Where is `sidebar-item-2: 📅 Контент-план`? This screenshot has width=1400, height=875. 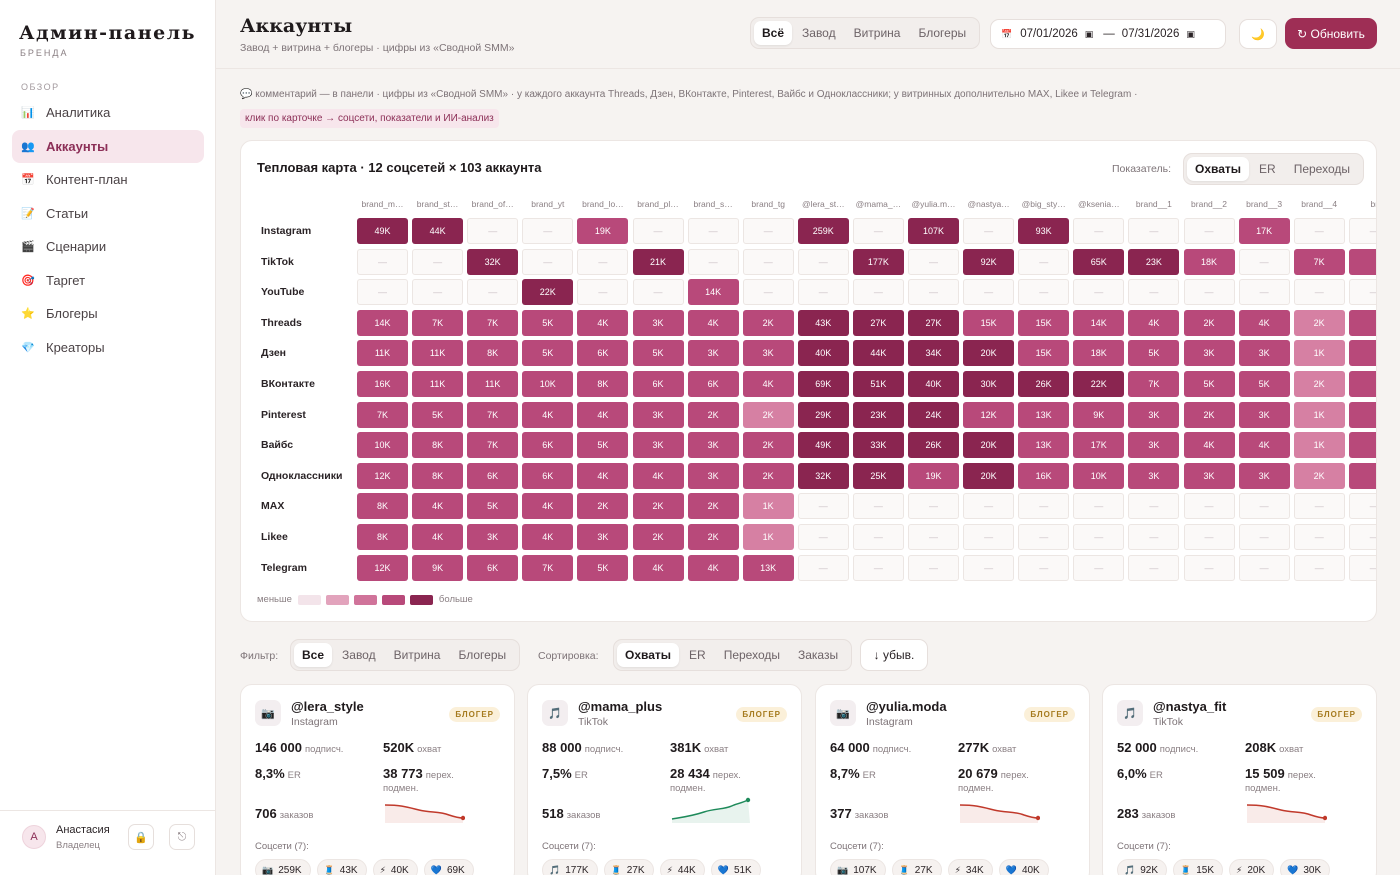
sidebar-item-2: 📅 Контент-план is located at coordinates (108, 179).